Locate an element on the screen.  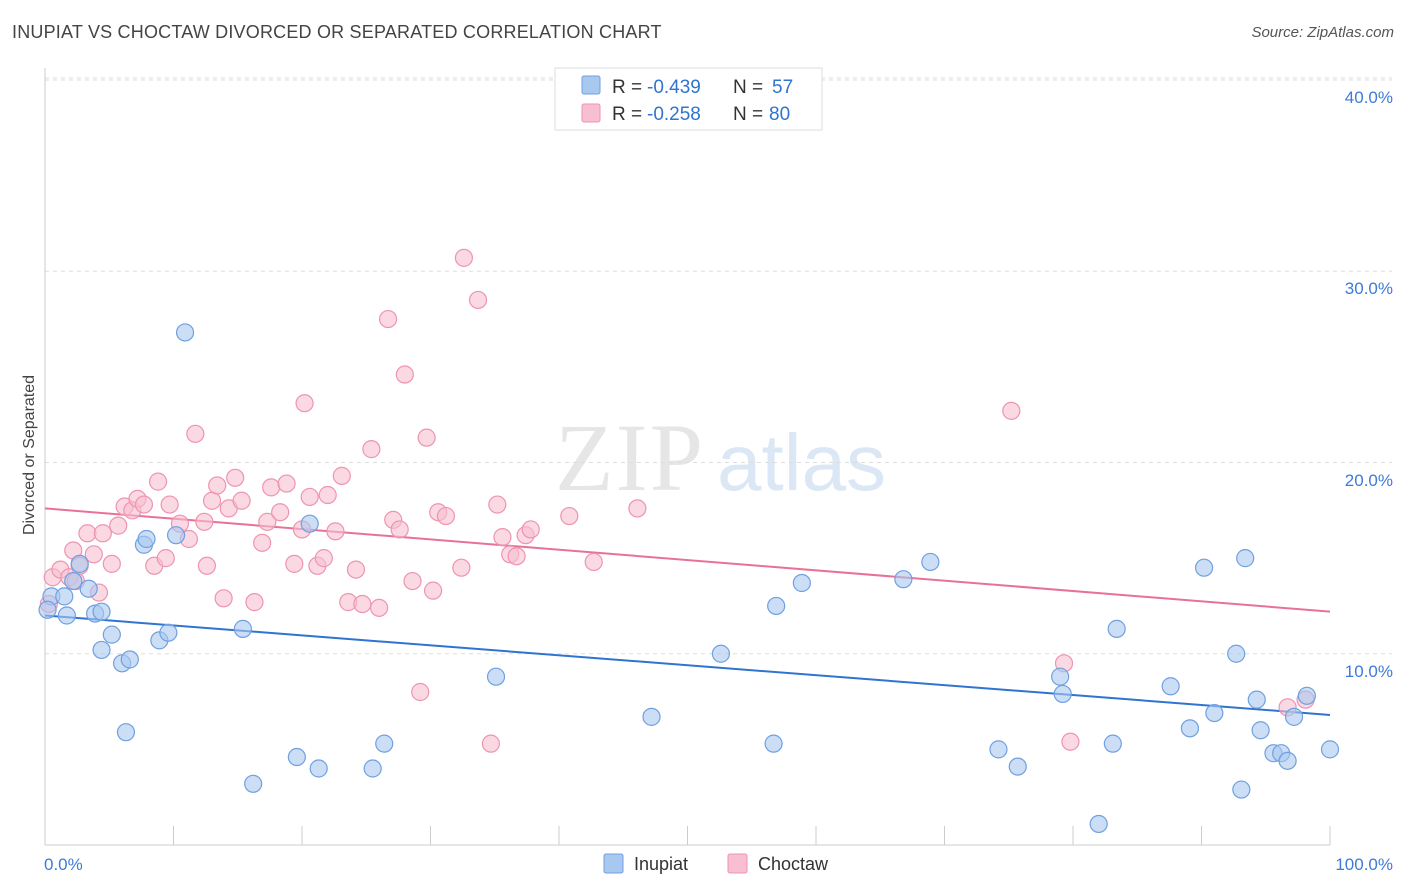
legend-inupiat-label: Inupiat is located at coordinates (661, 864).